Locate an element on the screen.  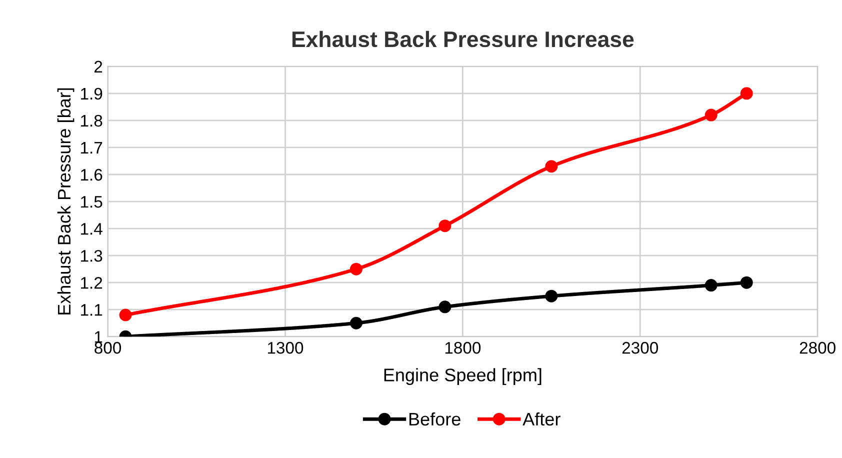
x-axis-title: Engine Speed [rpm] is located at coordinates (463, 376).